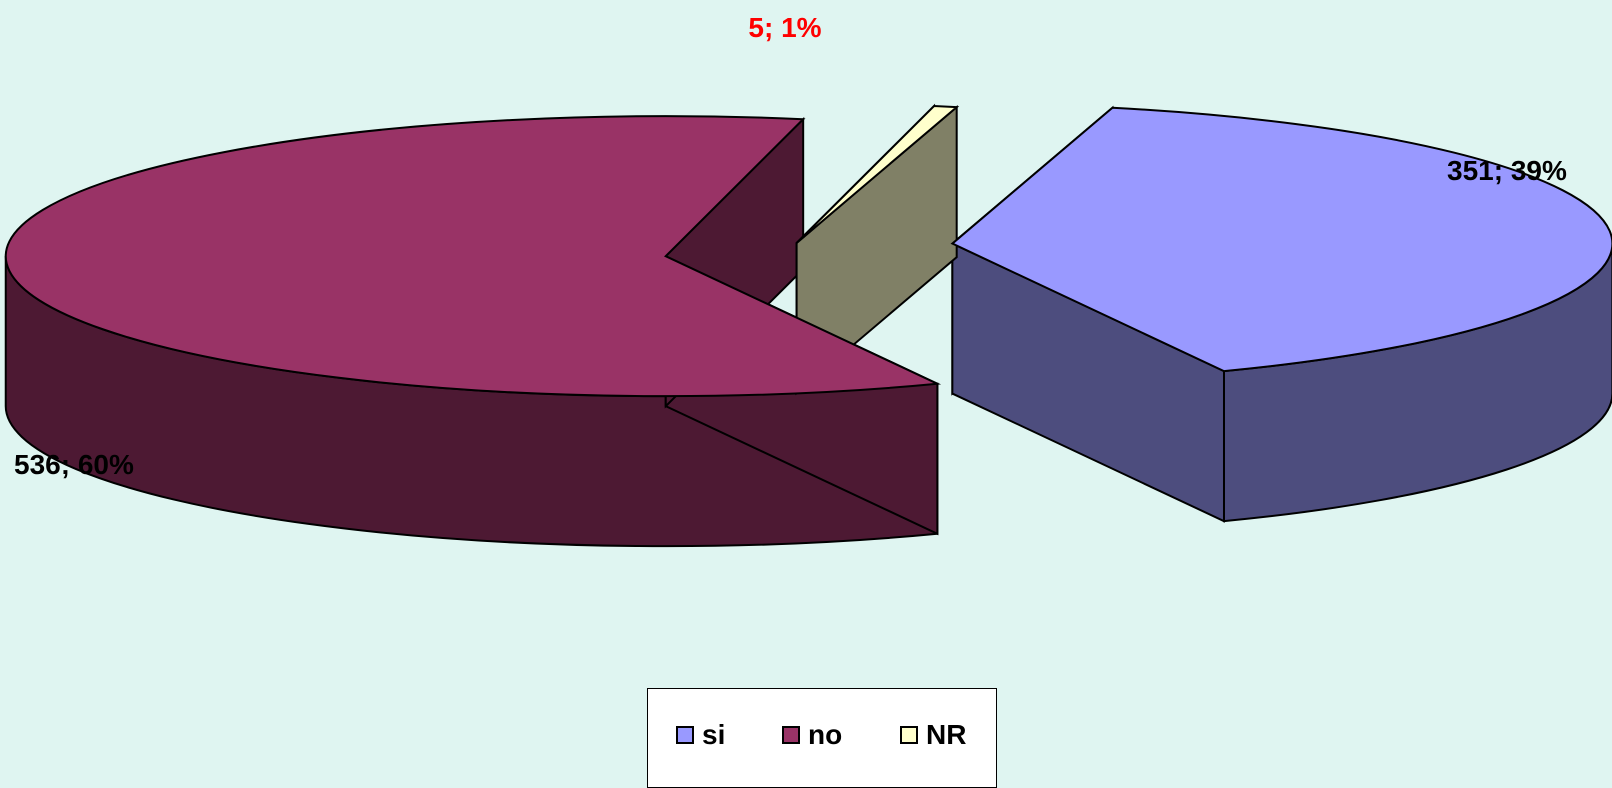 Image resolution: width=1612 pixels, height=788 pixels. What do you see at coordinates (1281, 239) in the screenshot?
I see `pie-slice-si` at bounding box center [1281, 239].